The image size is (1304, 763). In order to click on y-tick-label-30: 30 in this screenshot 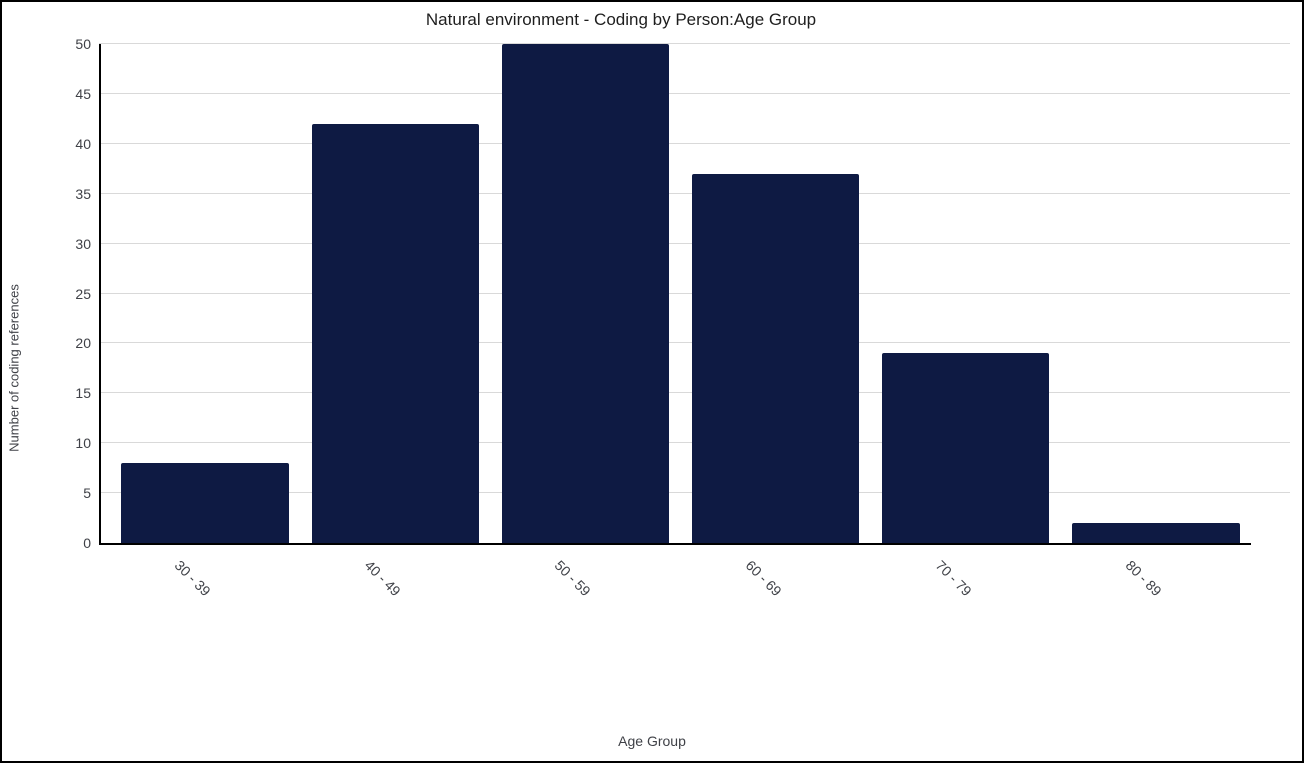, I will do `click(83, 243)`.